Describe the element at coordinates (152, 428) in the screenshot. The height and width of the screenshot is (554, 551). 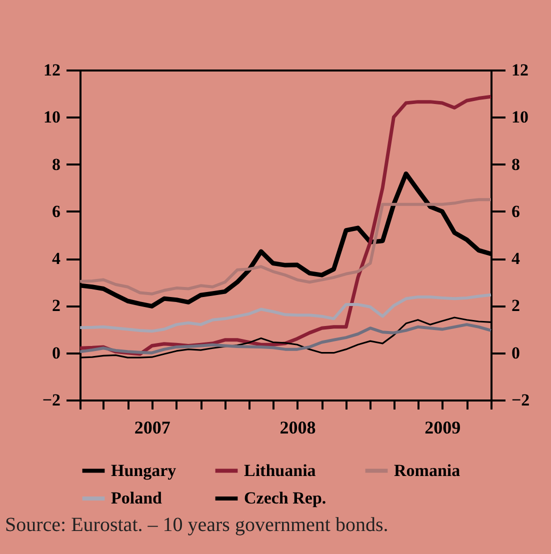
I see `x-tick-label: 2007` at that location.